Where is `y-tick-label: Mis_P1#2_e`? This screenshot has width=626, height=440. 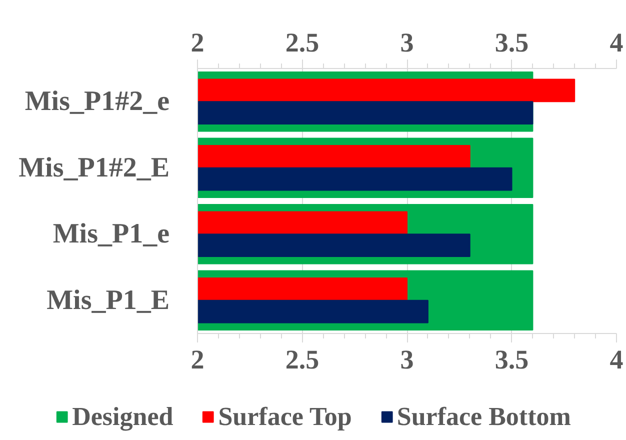
y-tick-label: Mis_P1#2_e is located at coordinates (97, 102).